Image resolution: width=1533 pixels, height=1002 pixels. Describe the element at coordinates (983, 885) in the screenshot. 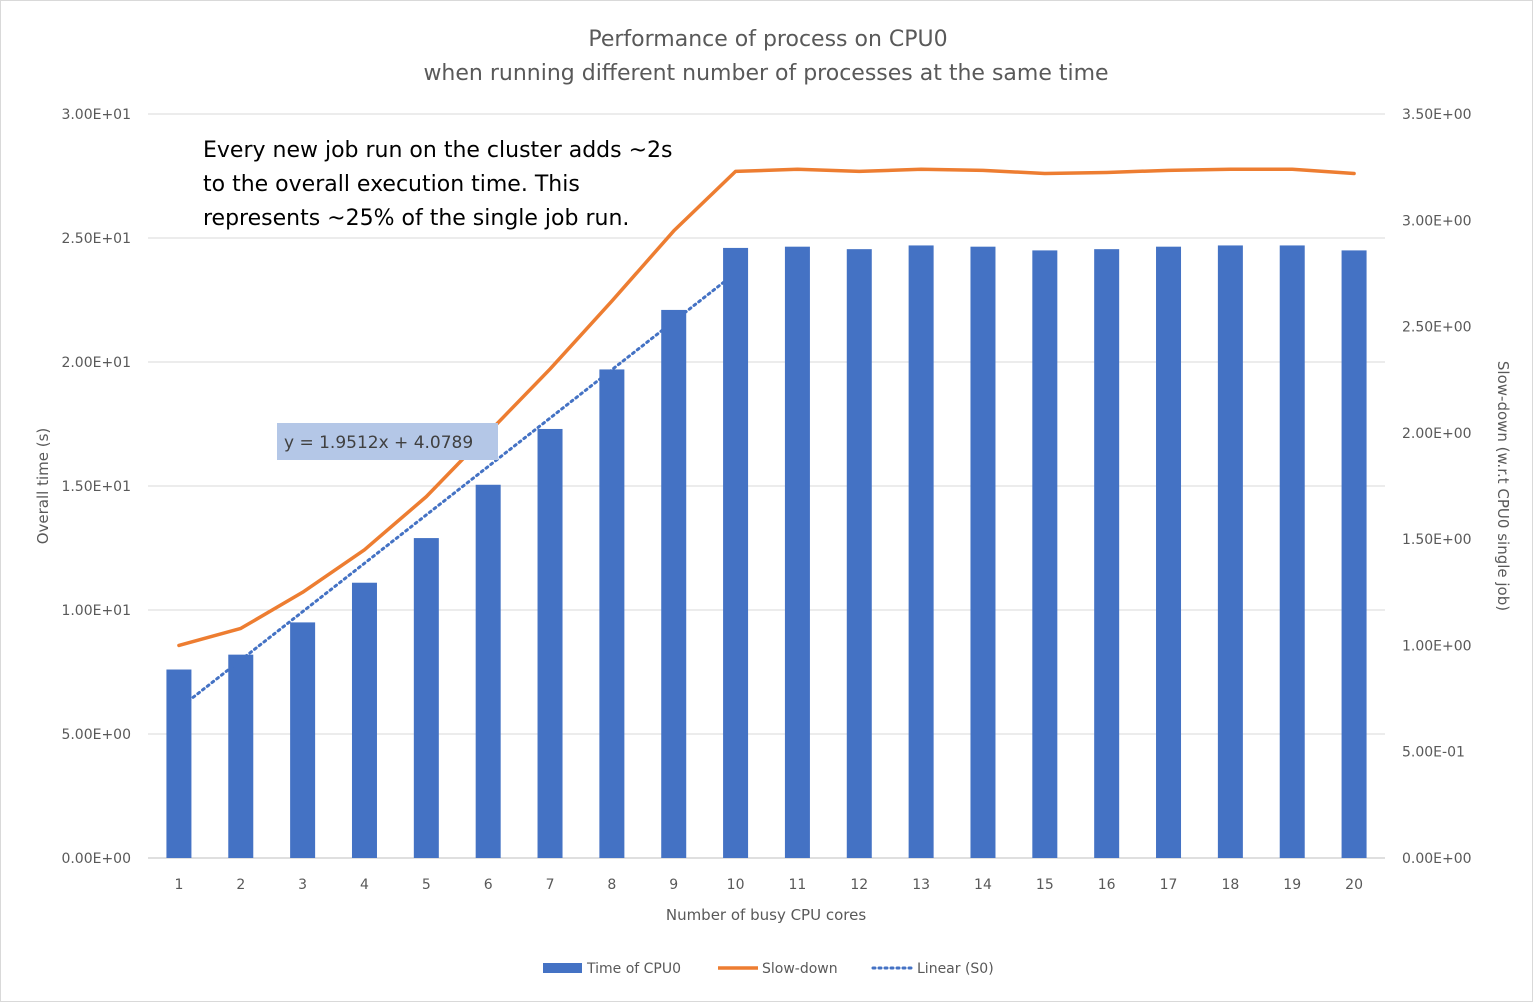

I see `x-tick-label: 14` at that location.